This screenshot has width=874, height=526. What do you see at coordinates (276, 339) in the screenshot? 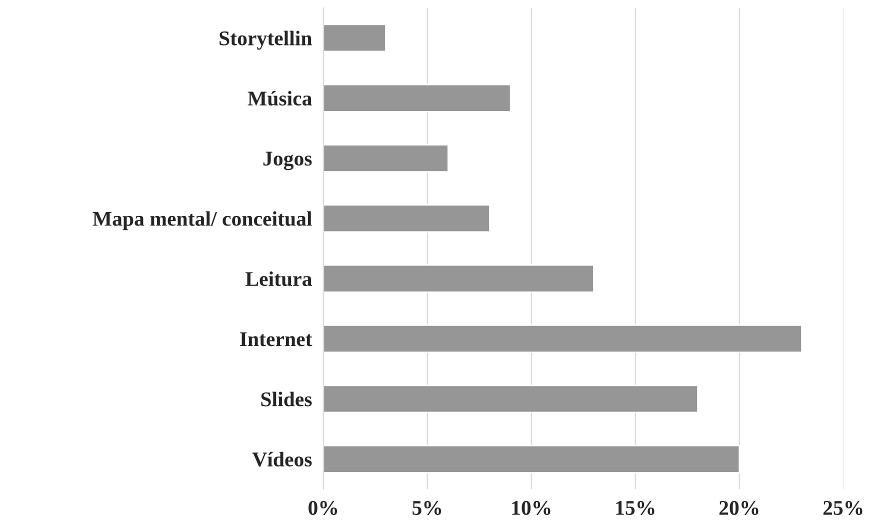
I see `y-tick-label: Internet` at bounding box center [276, 339].